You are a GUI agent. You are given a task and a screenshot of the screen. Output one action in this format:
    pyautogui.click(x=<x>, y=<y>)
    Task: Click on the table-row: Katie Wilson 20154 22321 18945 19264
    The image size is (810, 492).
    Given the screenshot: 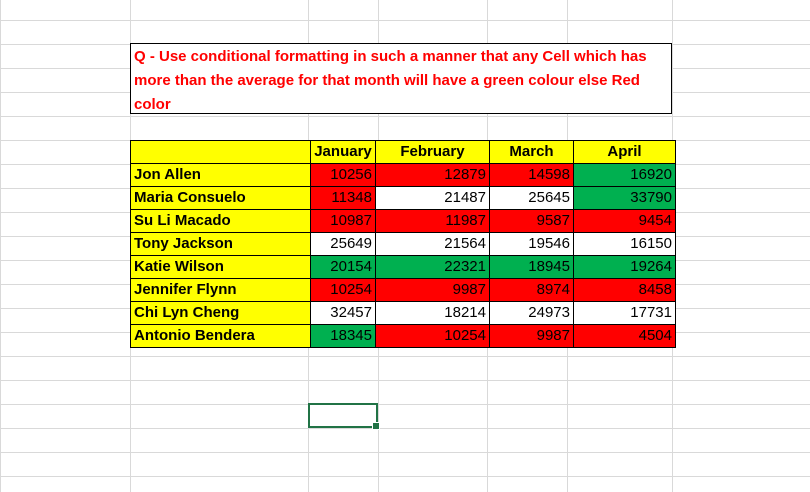 What is the action you would take?
    pyautogui.click(x=403, y=267)
    